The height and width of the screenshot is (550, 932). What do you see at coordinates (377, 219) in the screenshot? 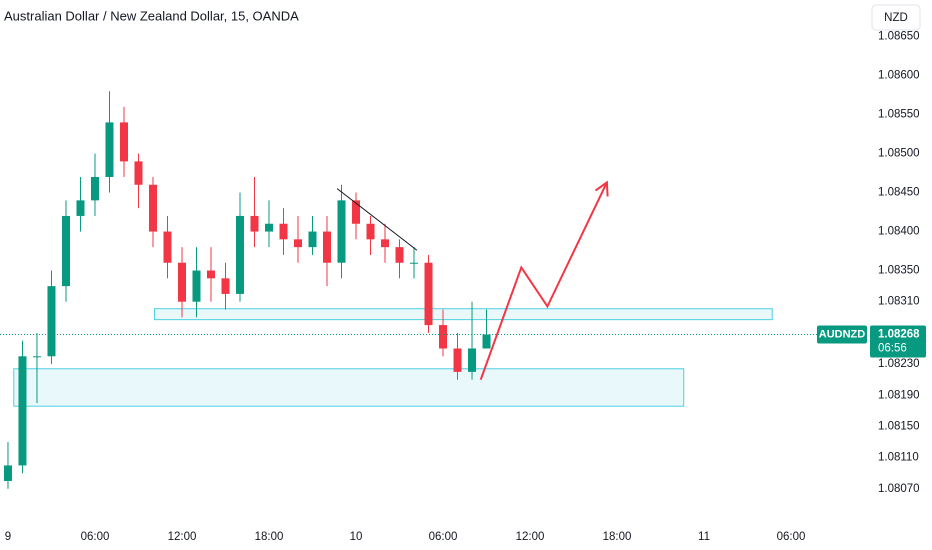
I see `trend-line` at bounding box center [377, 219].